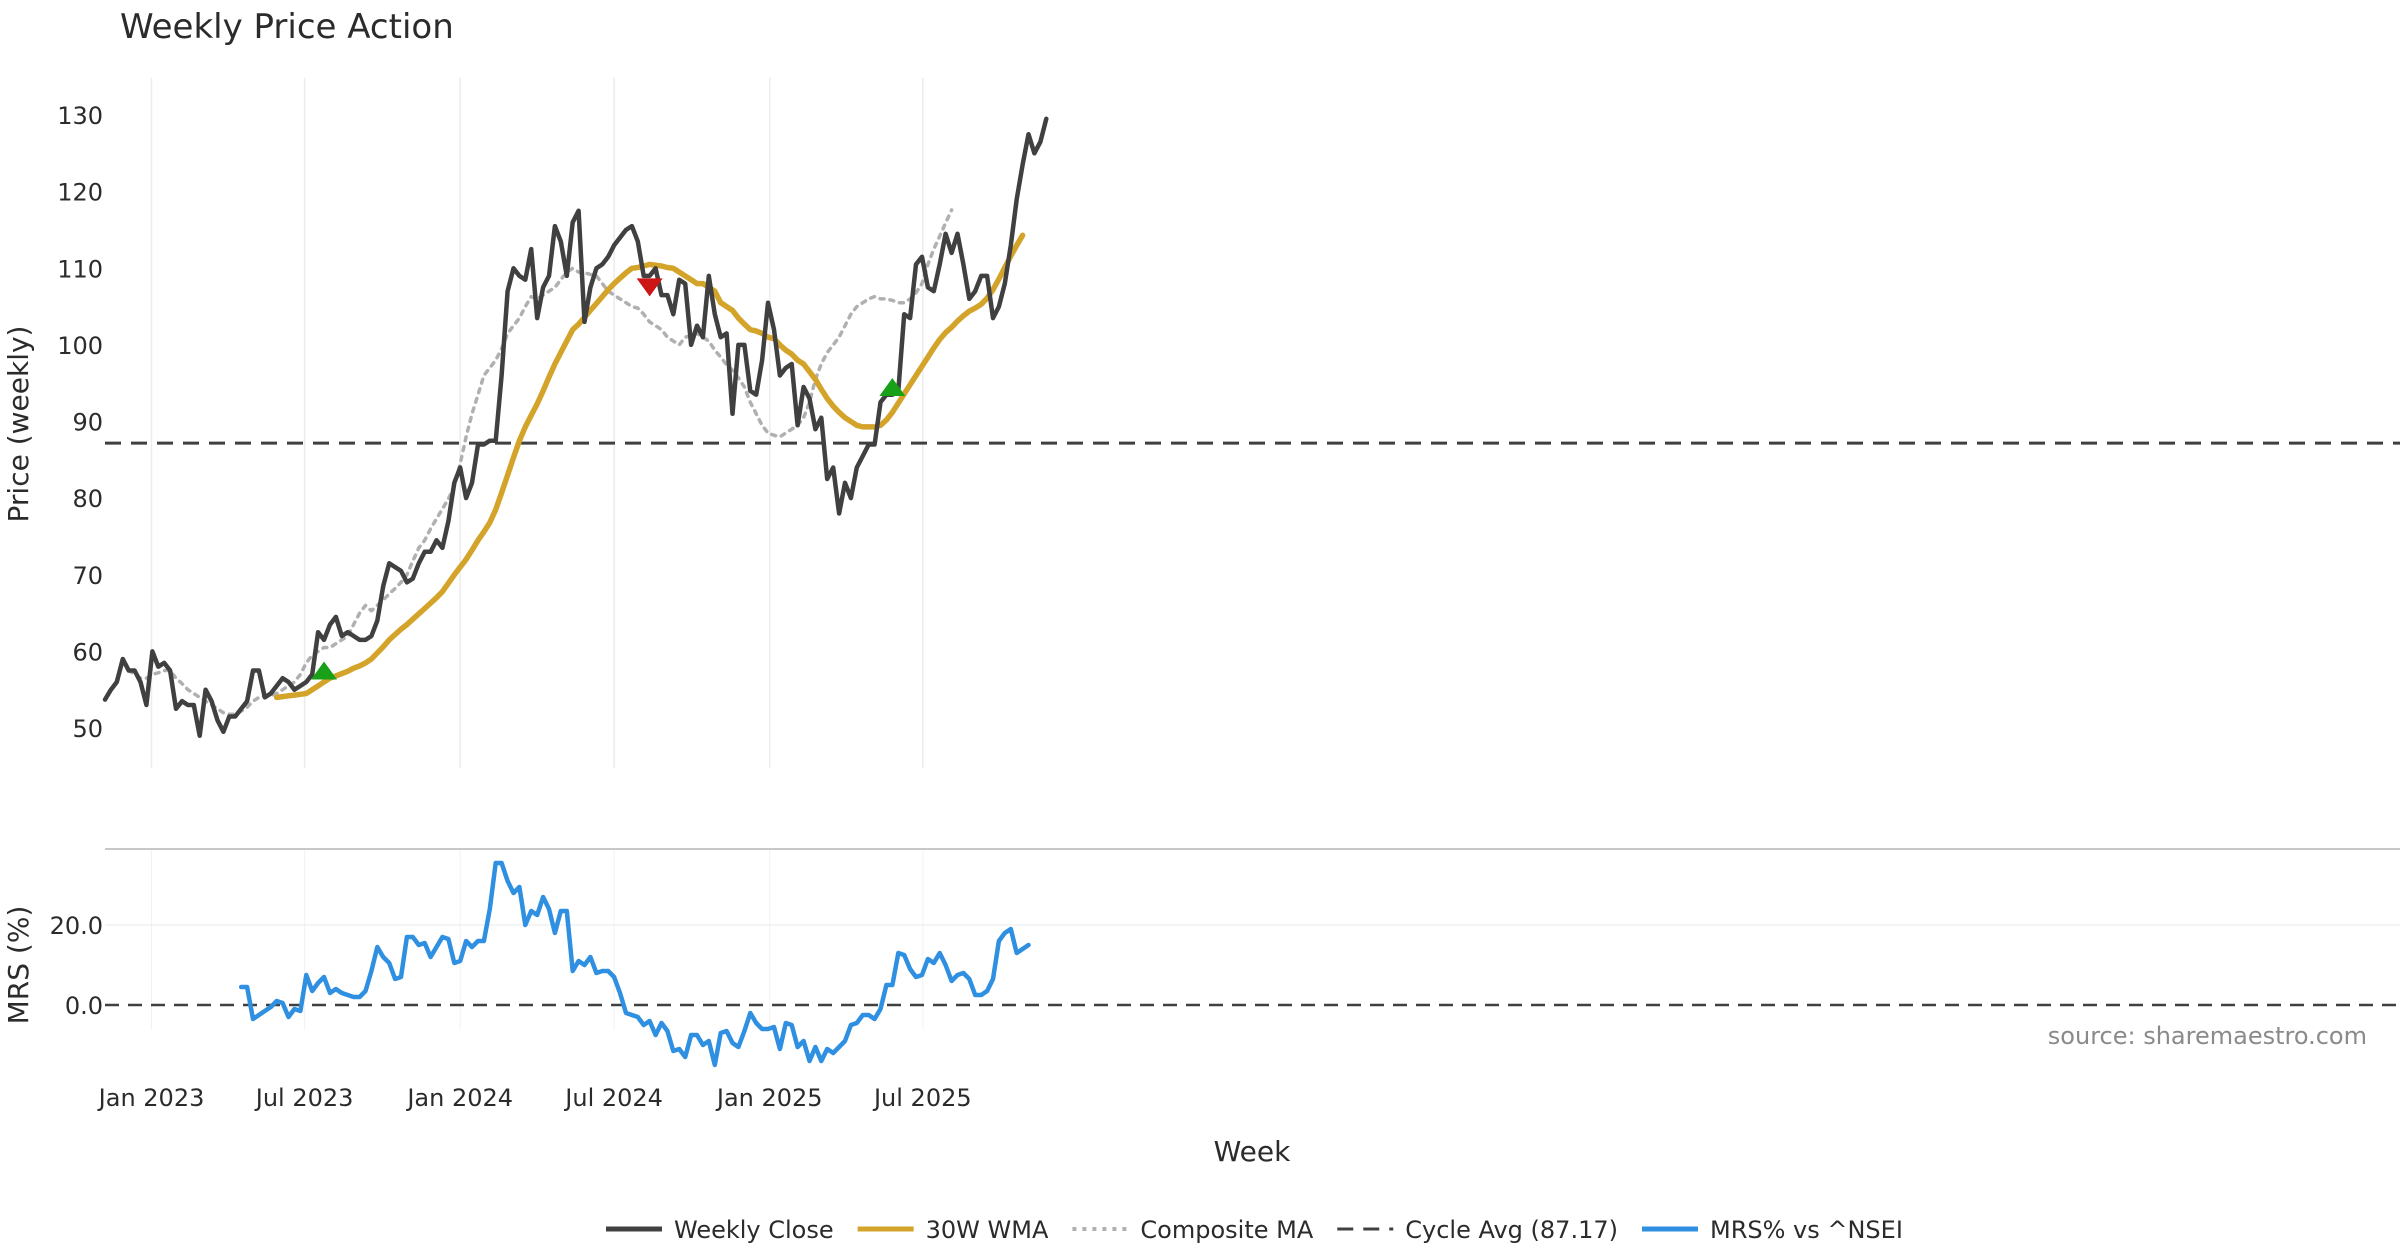  What do you see at coordinates (1252, 1151) in the screenshot?
I see `x-axis-title: Week` at bounding box center [1252, 1151].